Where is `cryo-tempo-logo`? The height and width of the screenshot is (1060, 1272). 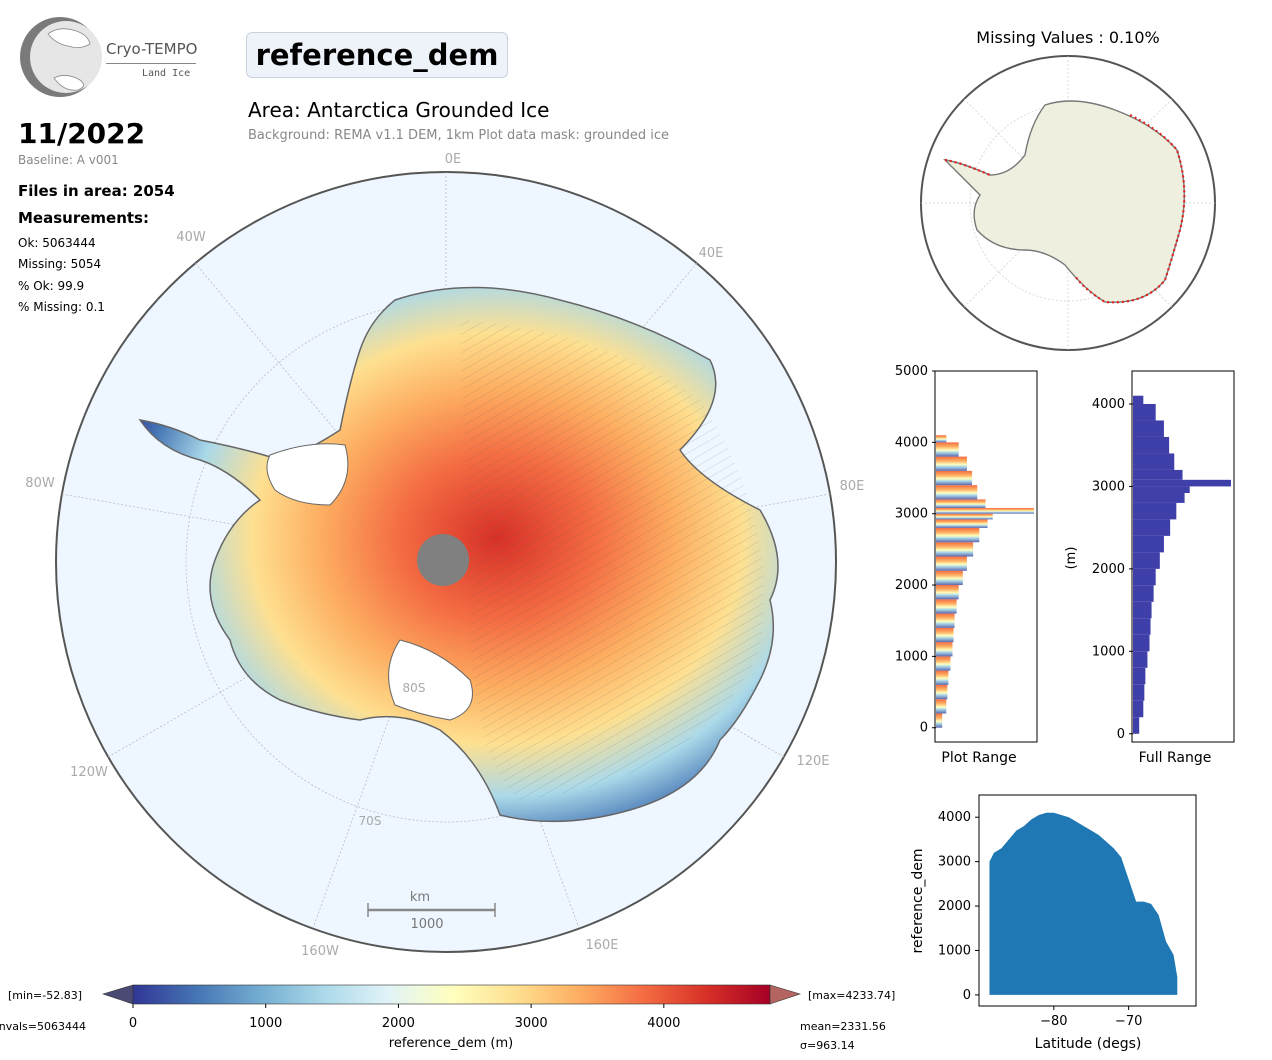 cryo-tempo-logo is located at coordinates (61, 57).